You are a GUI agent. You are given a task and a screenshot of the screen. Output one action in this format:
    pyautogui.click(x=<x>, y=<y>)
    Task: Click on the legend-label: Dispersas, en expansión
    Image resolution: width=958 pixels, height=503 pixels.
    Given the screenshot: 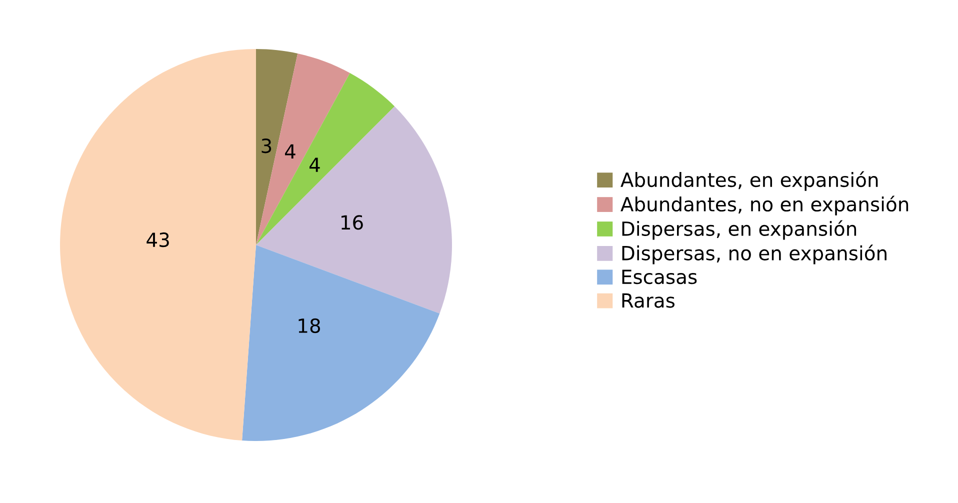 What is the action you would take?
    pyautogui.click(x=739, y=230)
    